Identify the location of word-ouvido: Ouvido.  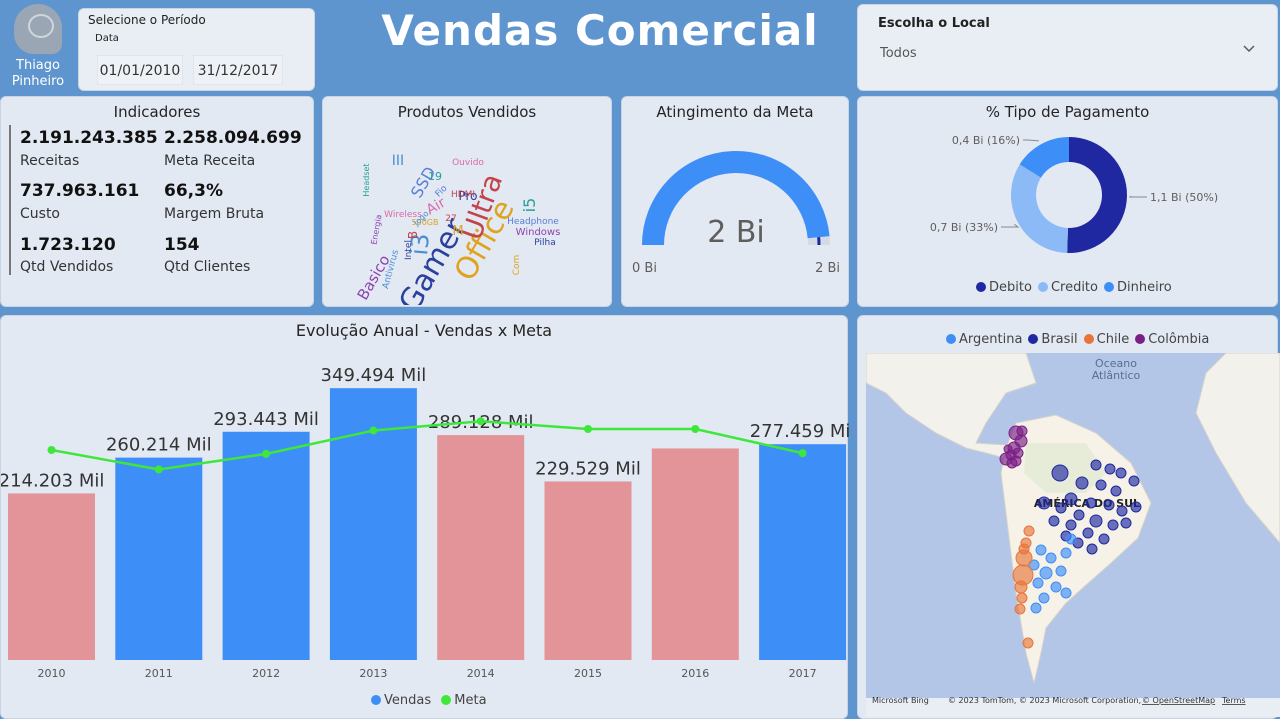
(468, 163).